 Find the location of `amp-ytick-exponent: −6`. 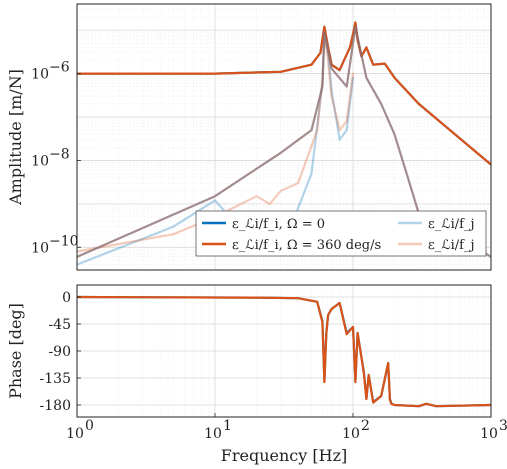

amp-ytick-exponent: −6 is located at coordinates (59, 68).